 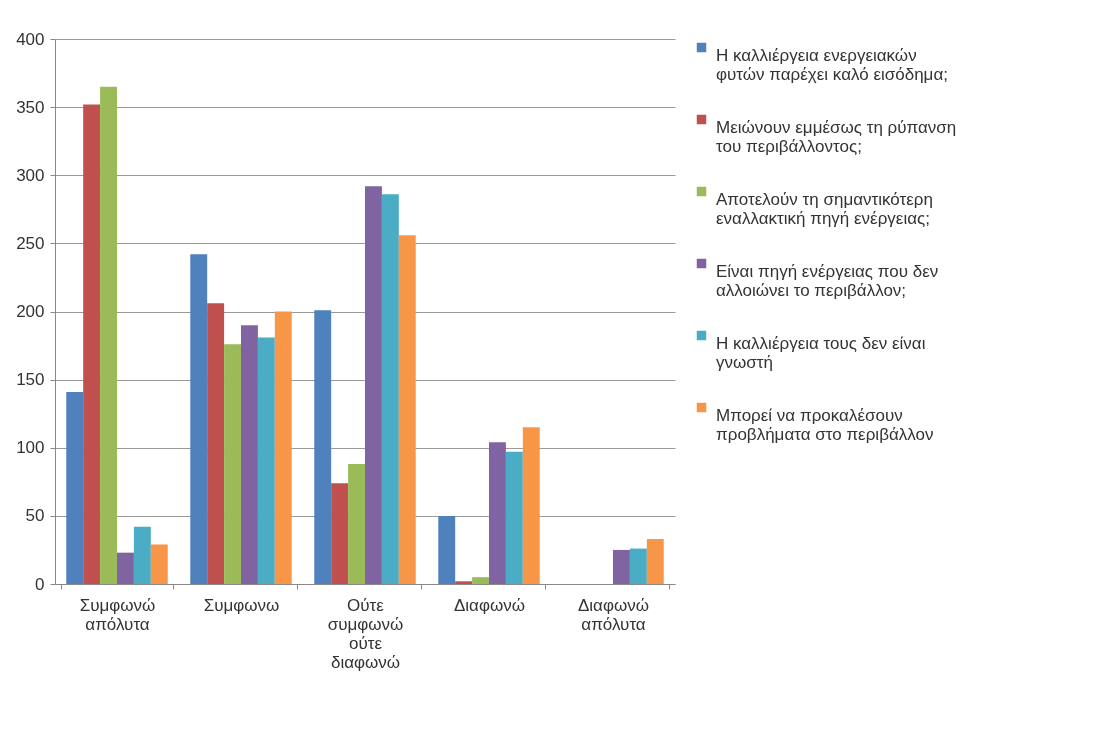 What do you see at coordinates (824, 208) in the screenshot?
I see `legend-label: Αποτελούν τη σημαντικότερη εναλλακτική πηγή ενέργειας;` at bounding box center [824, 208].